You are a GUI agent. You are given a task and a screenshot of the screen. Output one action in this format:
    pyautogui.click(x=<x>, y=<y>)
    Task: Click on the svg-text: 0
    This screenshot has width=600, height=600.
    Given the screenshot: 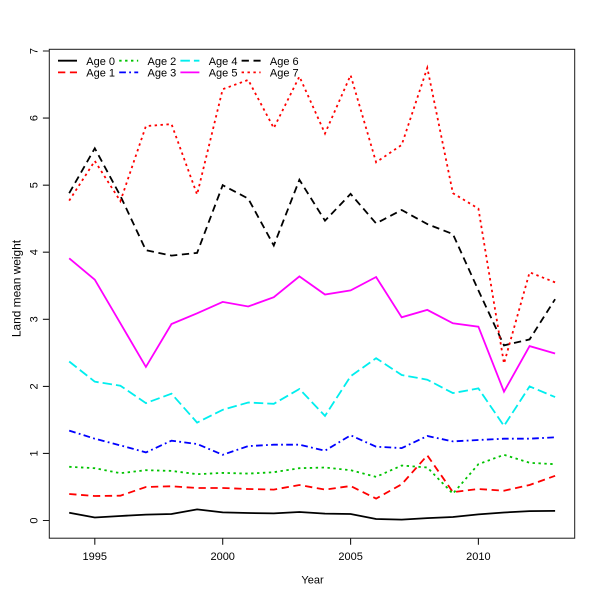 What is the action you would take?
    pyautogui.click(x=34, y=520)
    